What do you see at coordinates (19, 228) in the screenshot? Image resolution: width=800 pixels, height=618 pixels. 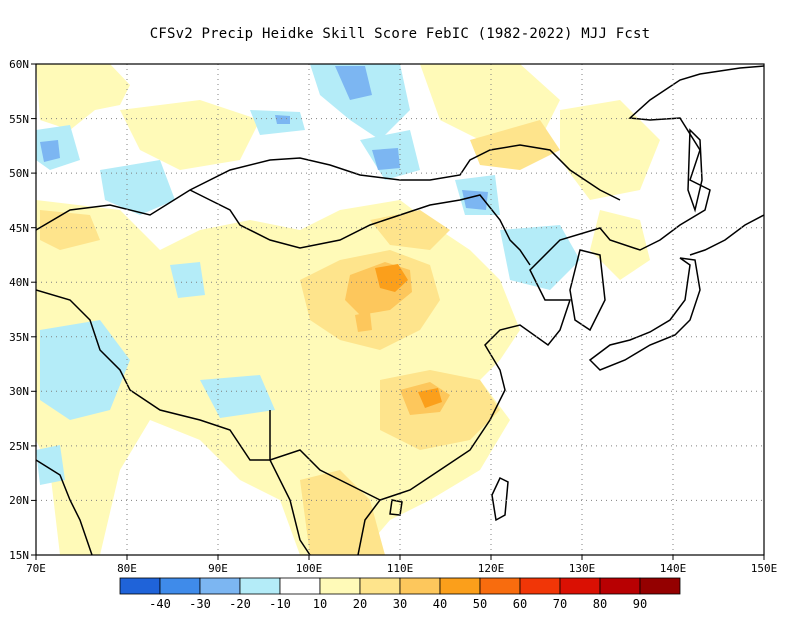 I see `y-tick-label: 45N` at bounding box center [19, 228].